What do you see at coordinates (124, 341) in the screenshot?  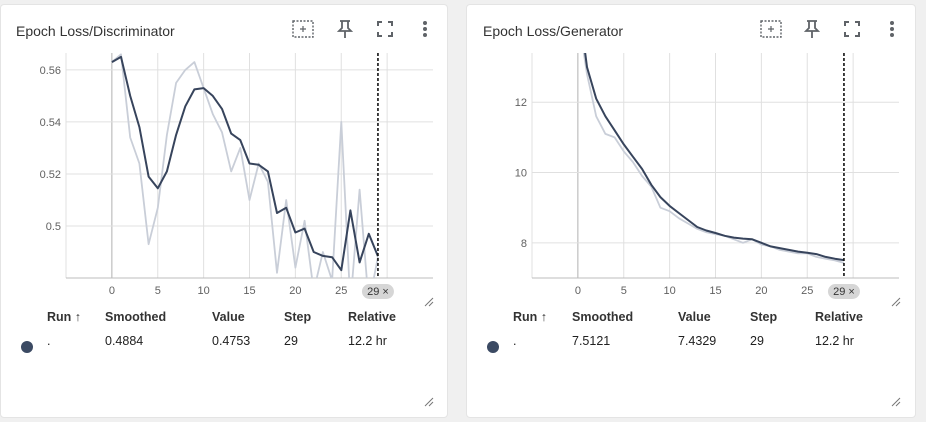 I see `cell-smoothed: 0.4884` at bounding box center [124, 341].